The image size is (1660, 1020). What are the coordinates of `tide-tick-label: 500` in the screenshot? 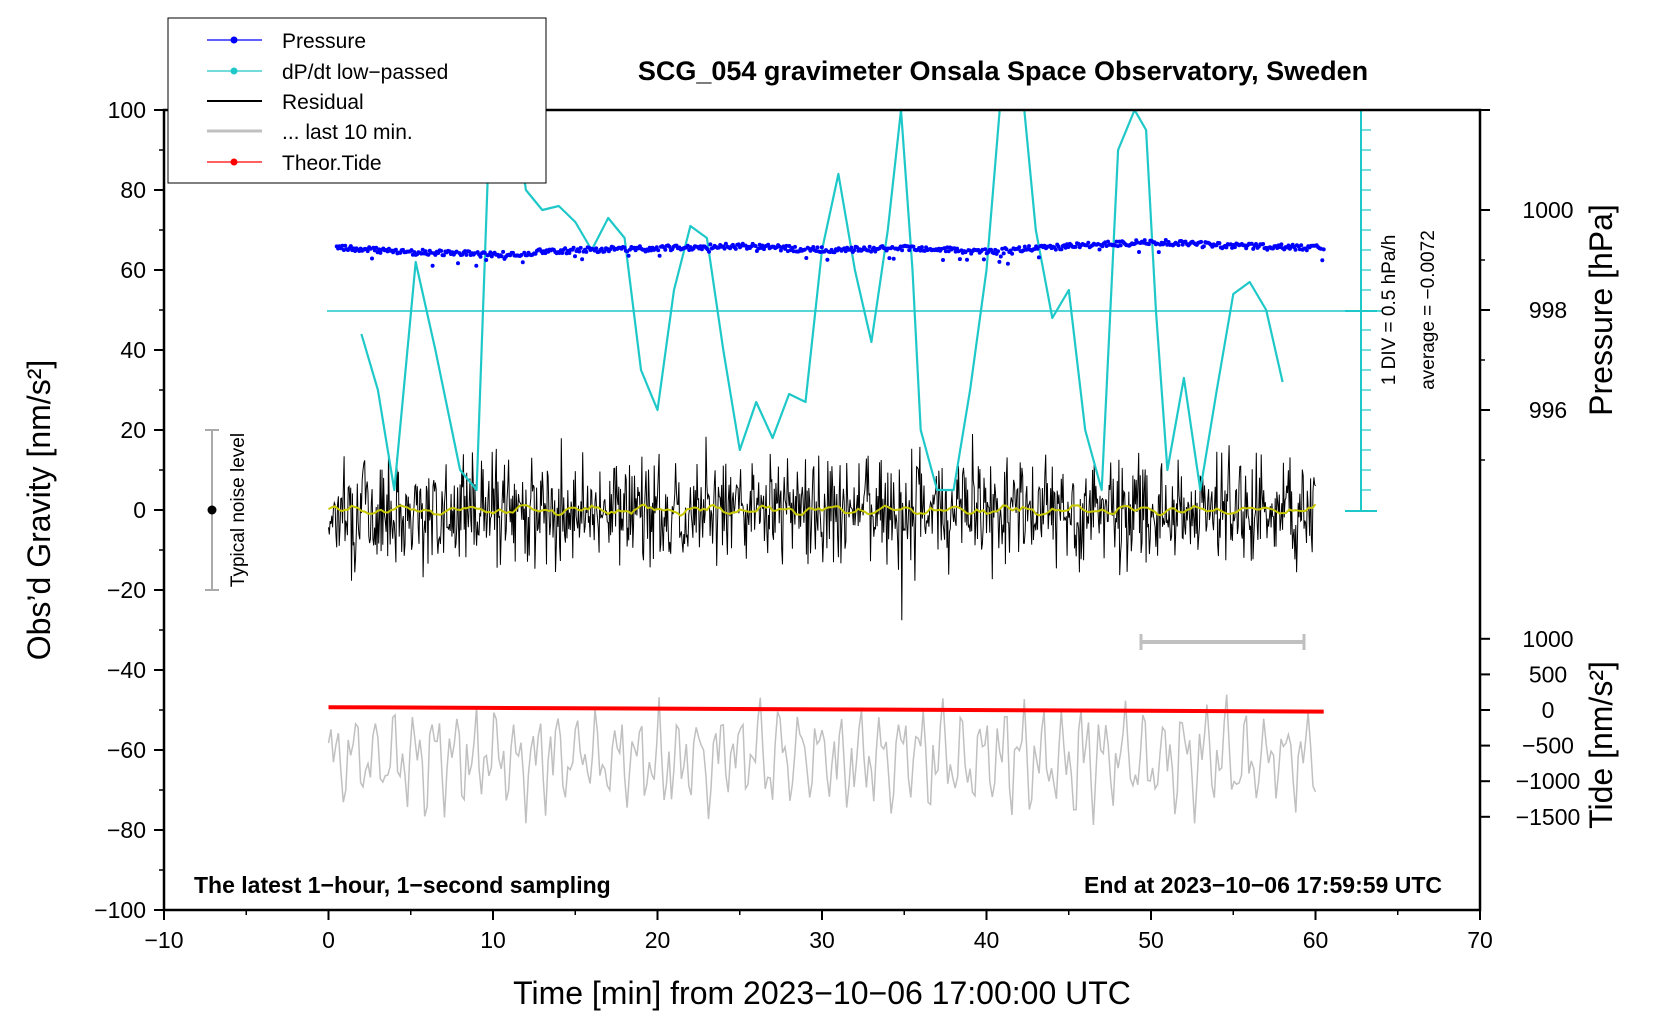 It's located at (1548, 674).